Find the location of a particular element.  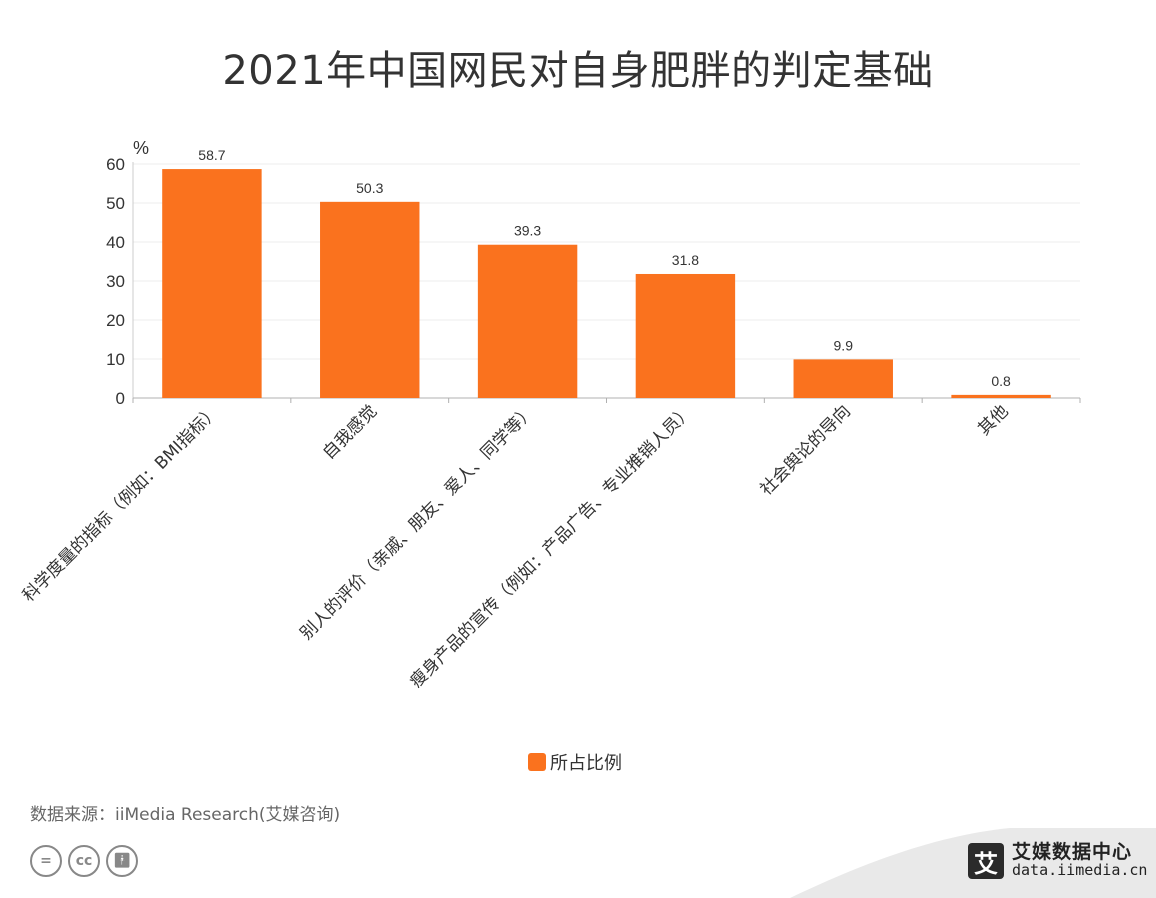

chart-title: 2021年中国网民对自身肥胖的判定基础 is located at coordinates (578, 71).